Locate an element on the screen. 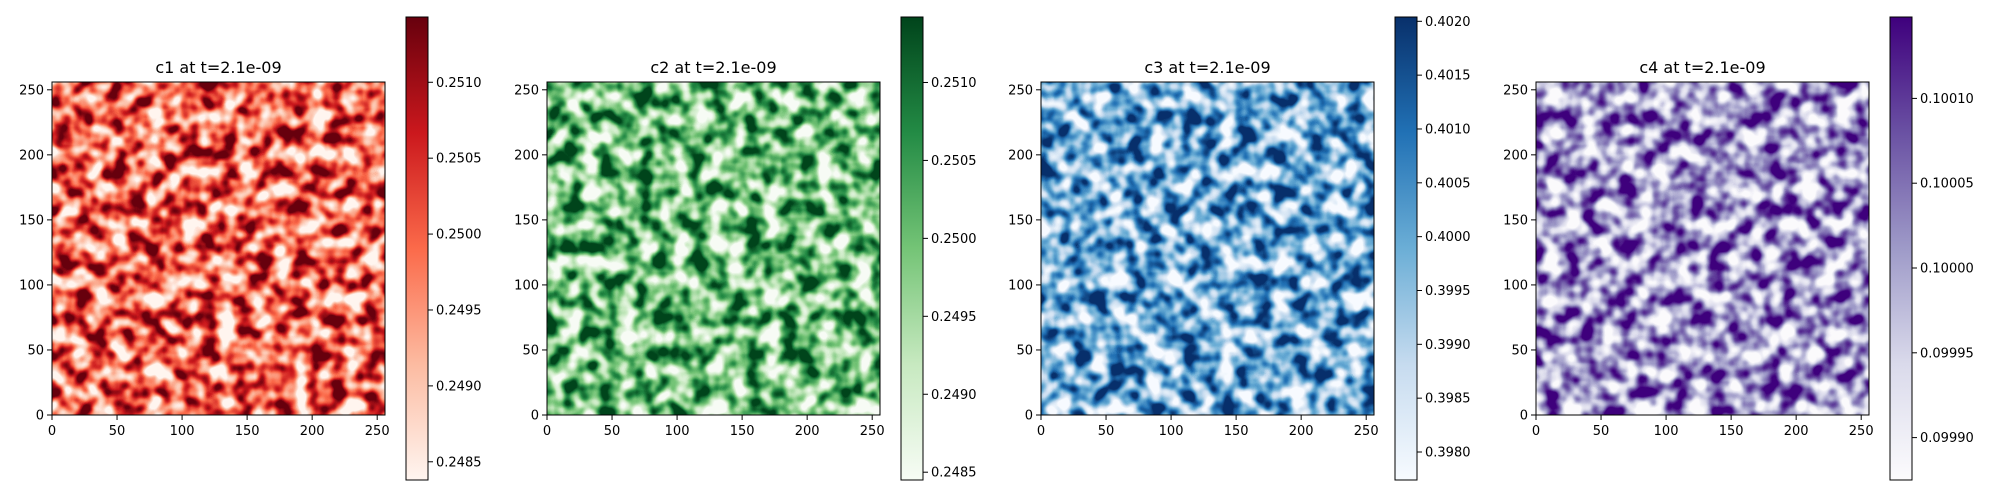 The image size is (2000, 500). colorbar-tick-label: 0.4015 is located at coordinates (1448, 76).